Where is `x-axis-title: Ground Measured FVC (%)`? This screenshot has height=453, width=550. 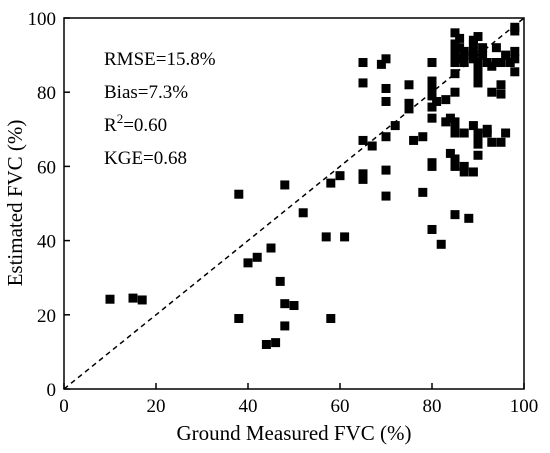
x-axis-title: Ground Measured FVC (%) is located at coordinates (293, 433).